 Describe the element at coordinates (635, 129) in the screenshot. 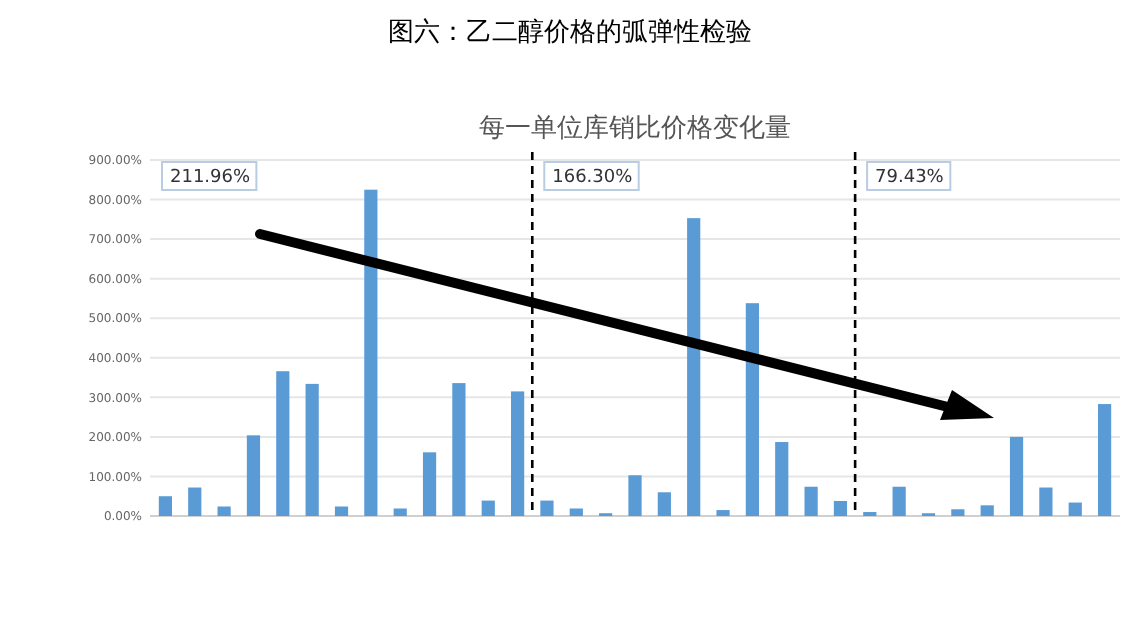

I see `chart-subtitle: 每一单位库销比价格变化量` at that location.